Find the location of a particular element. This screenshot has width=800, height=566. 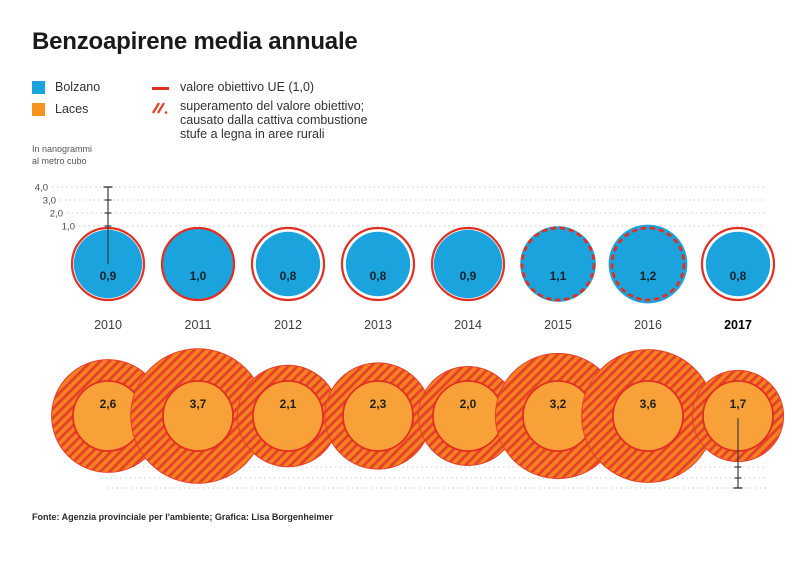

y-tick-label: 3,0 is located at coordinates (49, 201).